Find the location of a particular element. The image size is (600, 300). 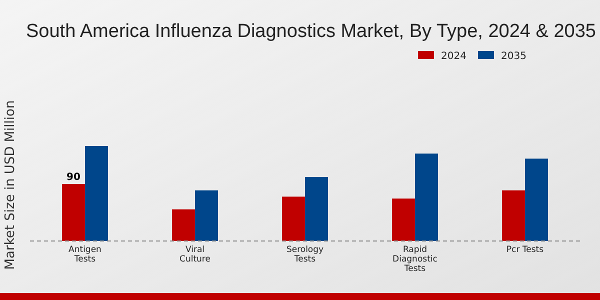

data-label: 90 is located at coordinates (73, 177).